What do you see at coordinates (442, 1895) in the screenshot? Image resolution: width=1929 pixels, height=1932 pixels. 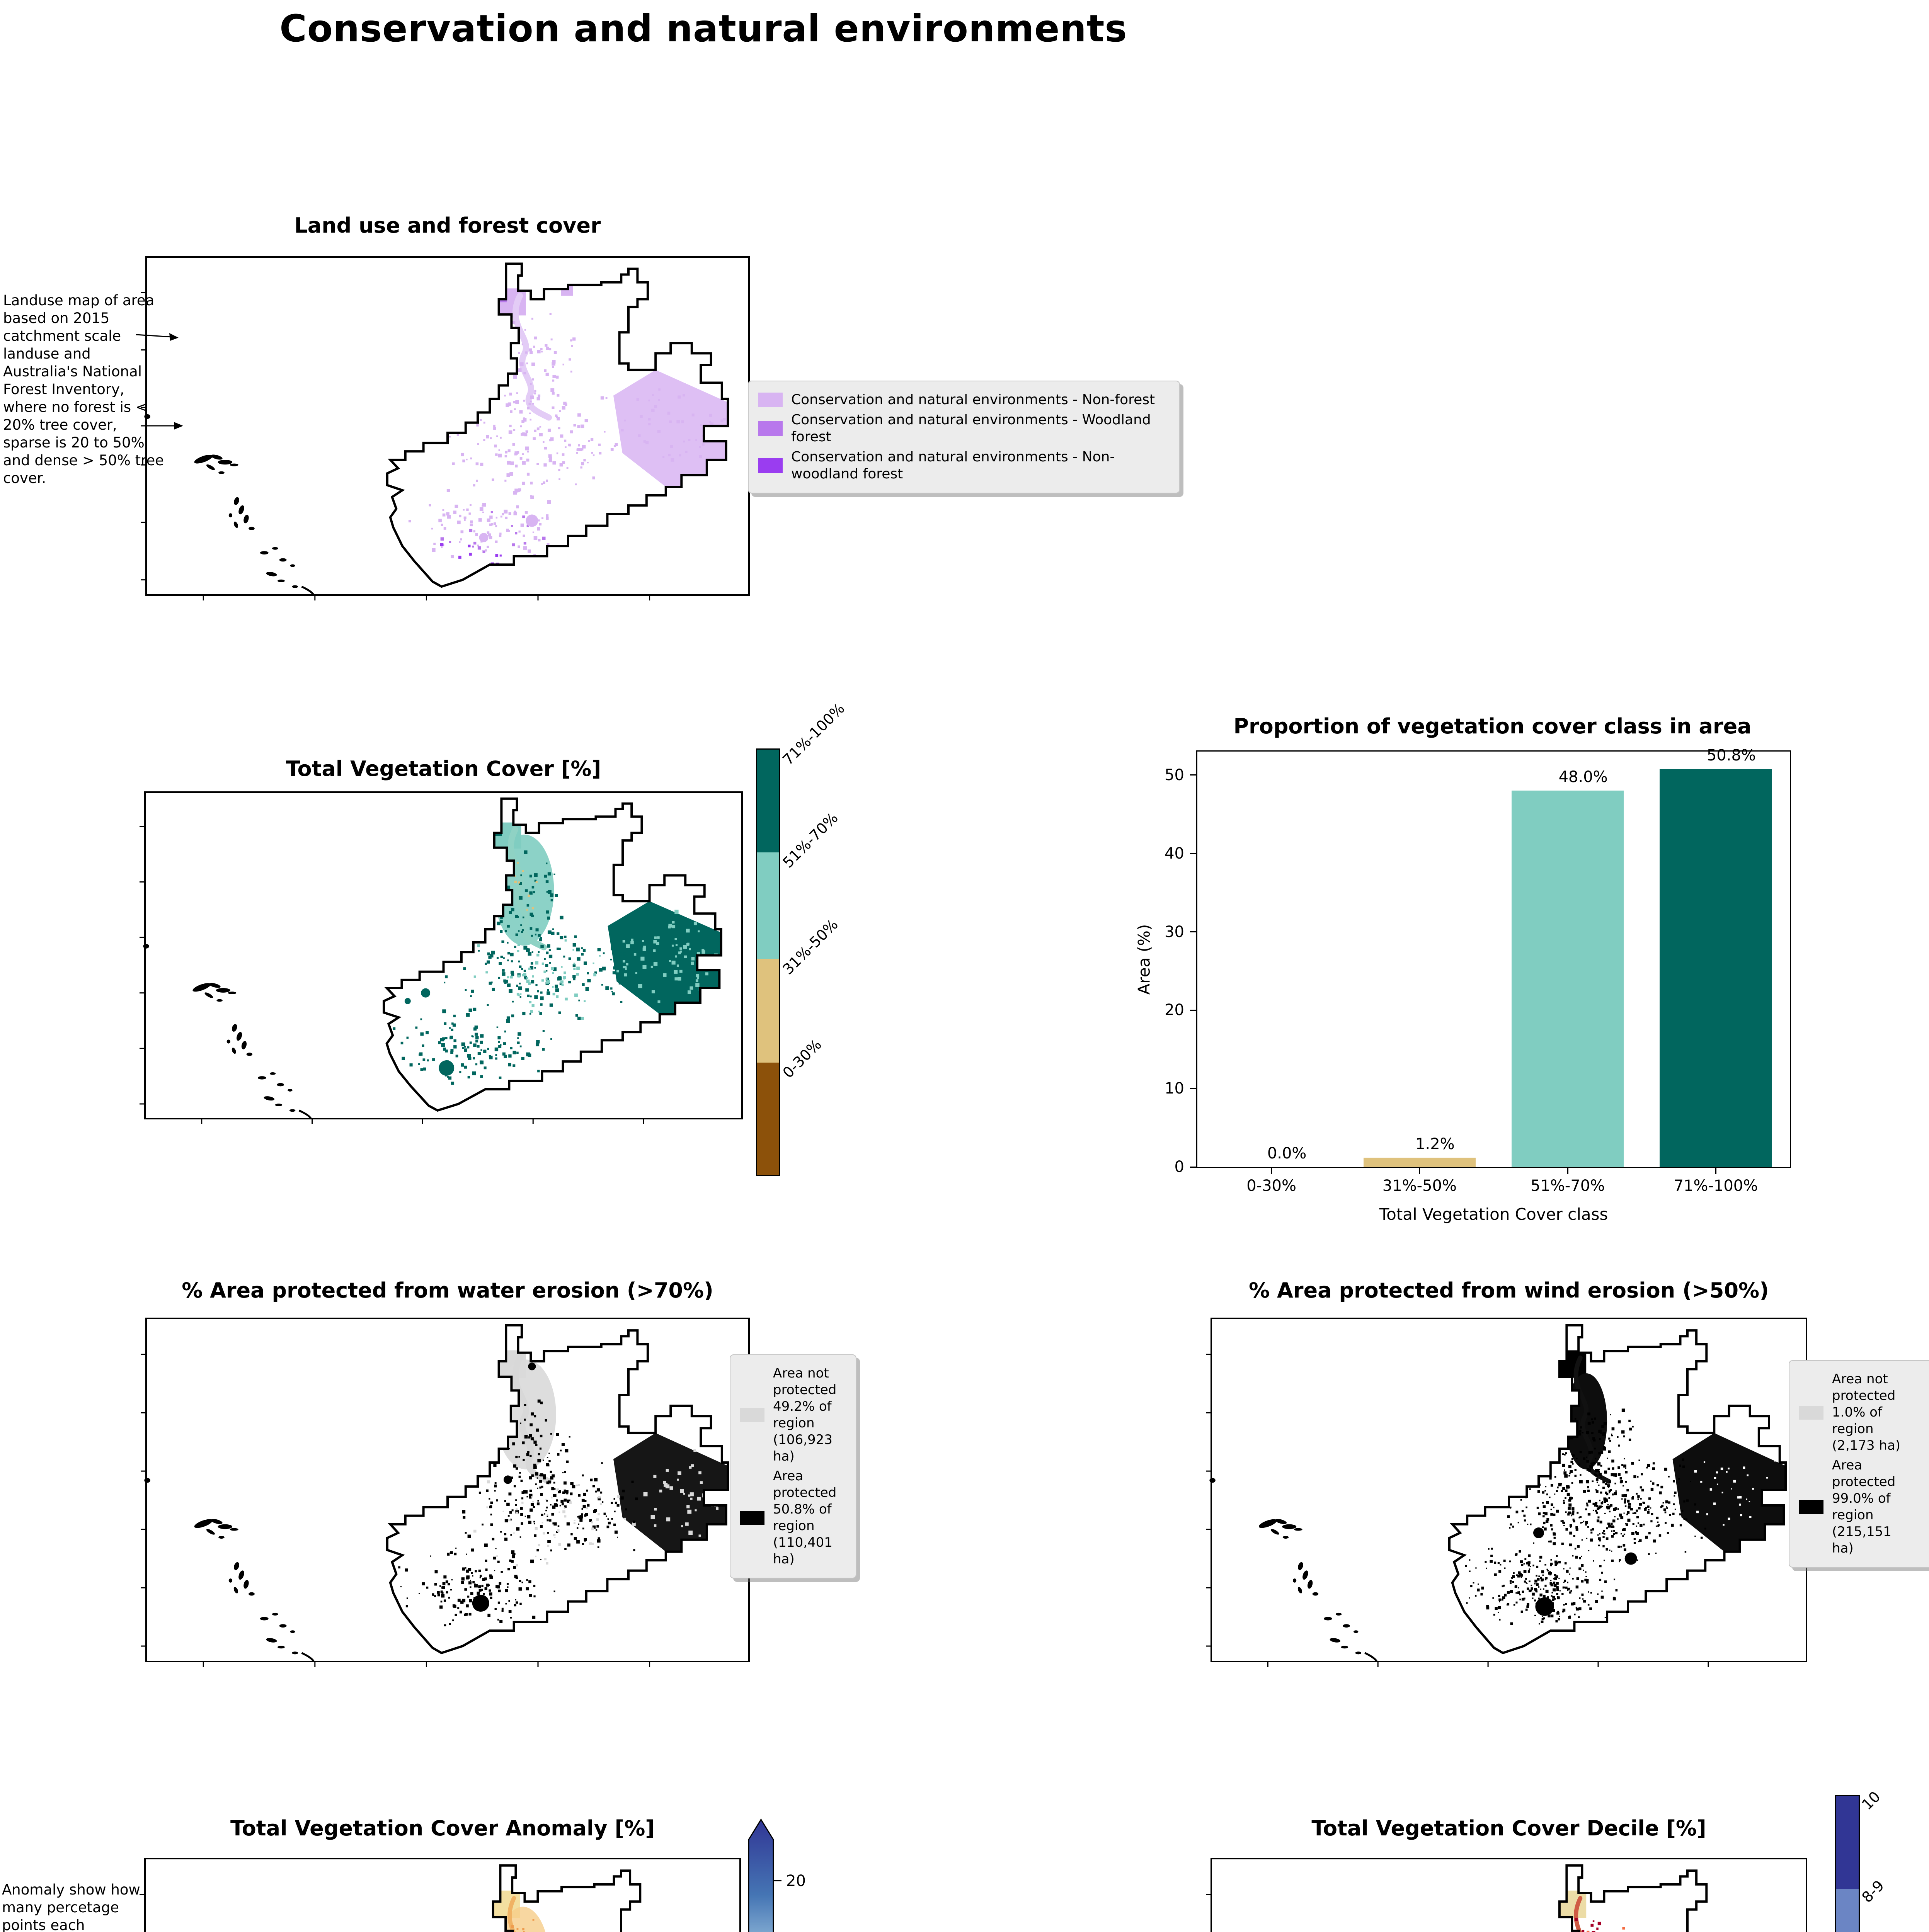 I see `map-frame` at bounding box center [442, 1895].